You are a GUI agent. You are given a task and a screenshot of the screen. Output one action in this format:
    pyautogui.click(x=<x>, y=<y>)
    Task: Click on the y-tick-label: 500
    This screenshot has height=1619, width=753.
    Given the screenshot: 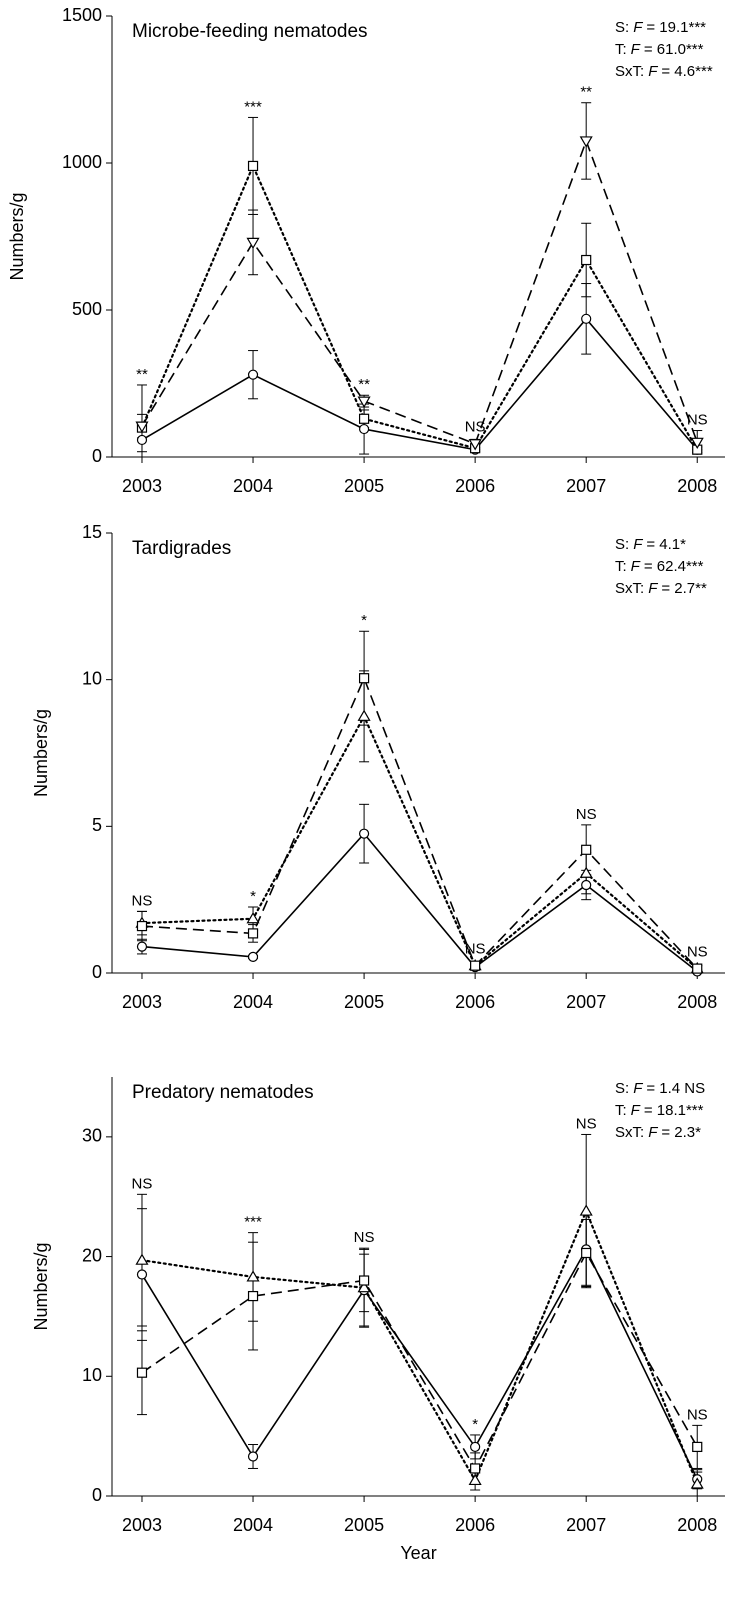 What is the action you would take?
    pyautogui.click(x=87, y=309)
    